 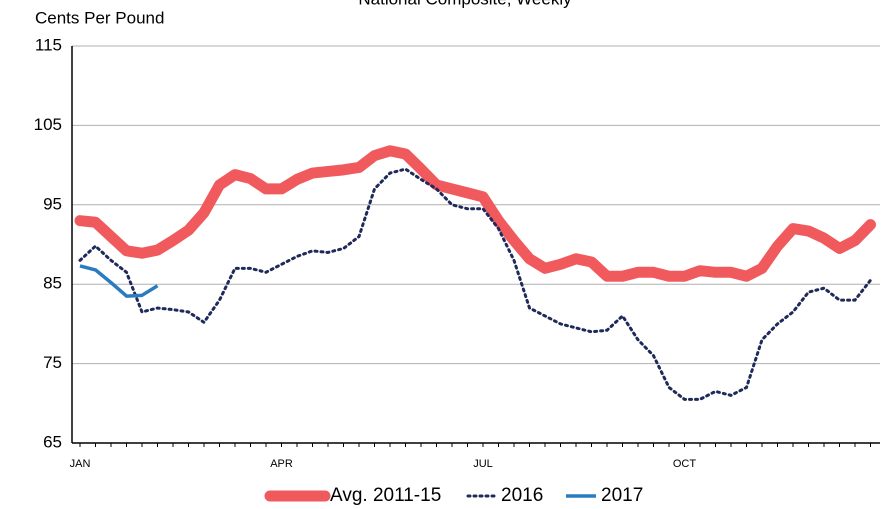 I want to click on x-tick-label: APR, so click(x=281, y=464).